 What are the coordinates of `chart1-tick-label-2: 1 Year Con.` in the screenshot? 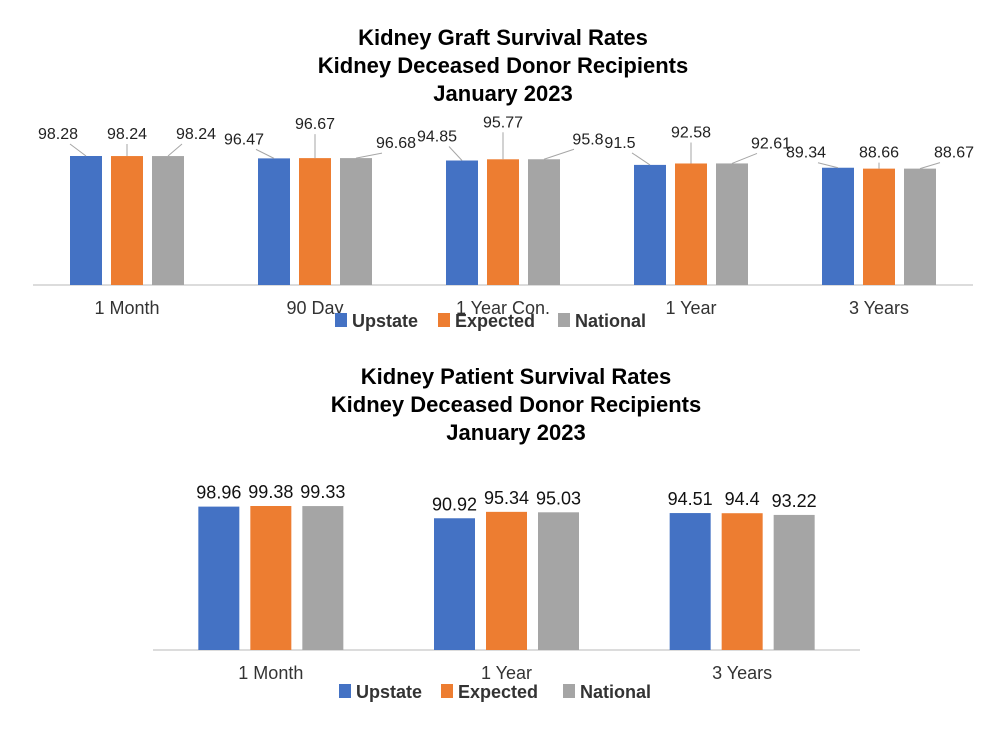 It's located at (503, 308).